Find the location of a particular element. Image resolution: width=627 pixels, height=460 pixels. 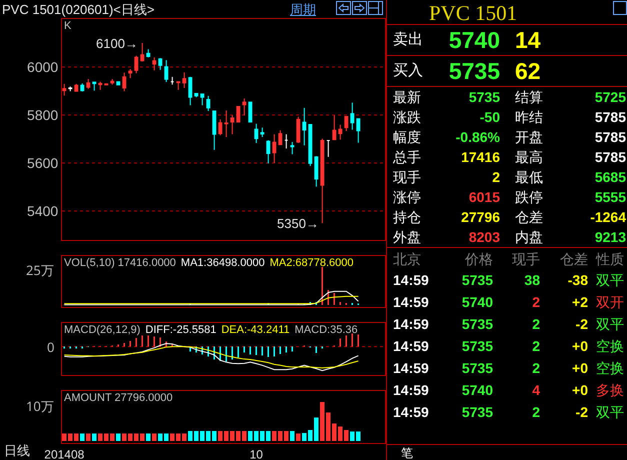

x-axis-title: 日线 is located at coordinates (17, 451).